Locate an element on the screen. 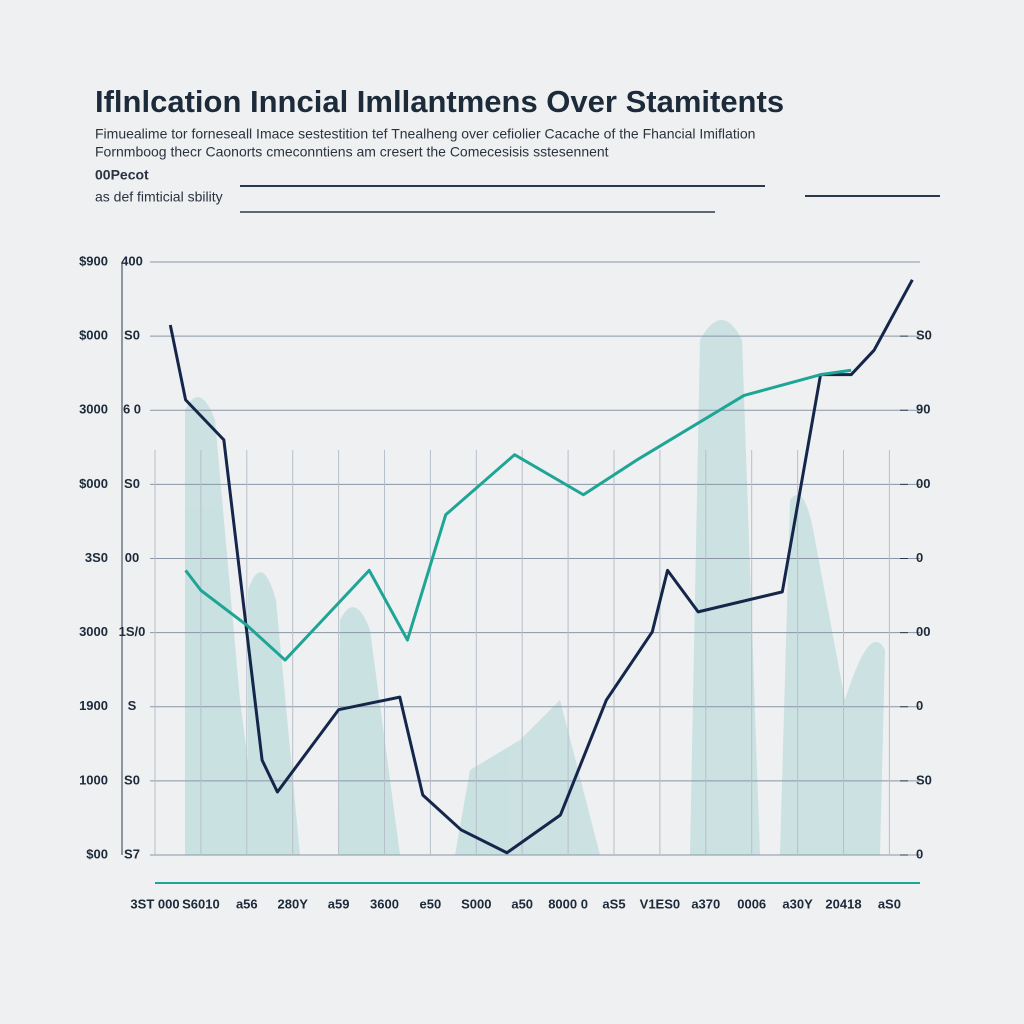 This screenshot has height=1024, width=1024. x-tick-label: 0006 is located at coordinates (751, 903).